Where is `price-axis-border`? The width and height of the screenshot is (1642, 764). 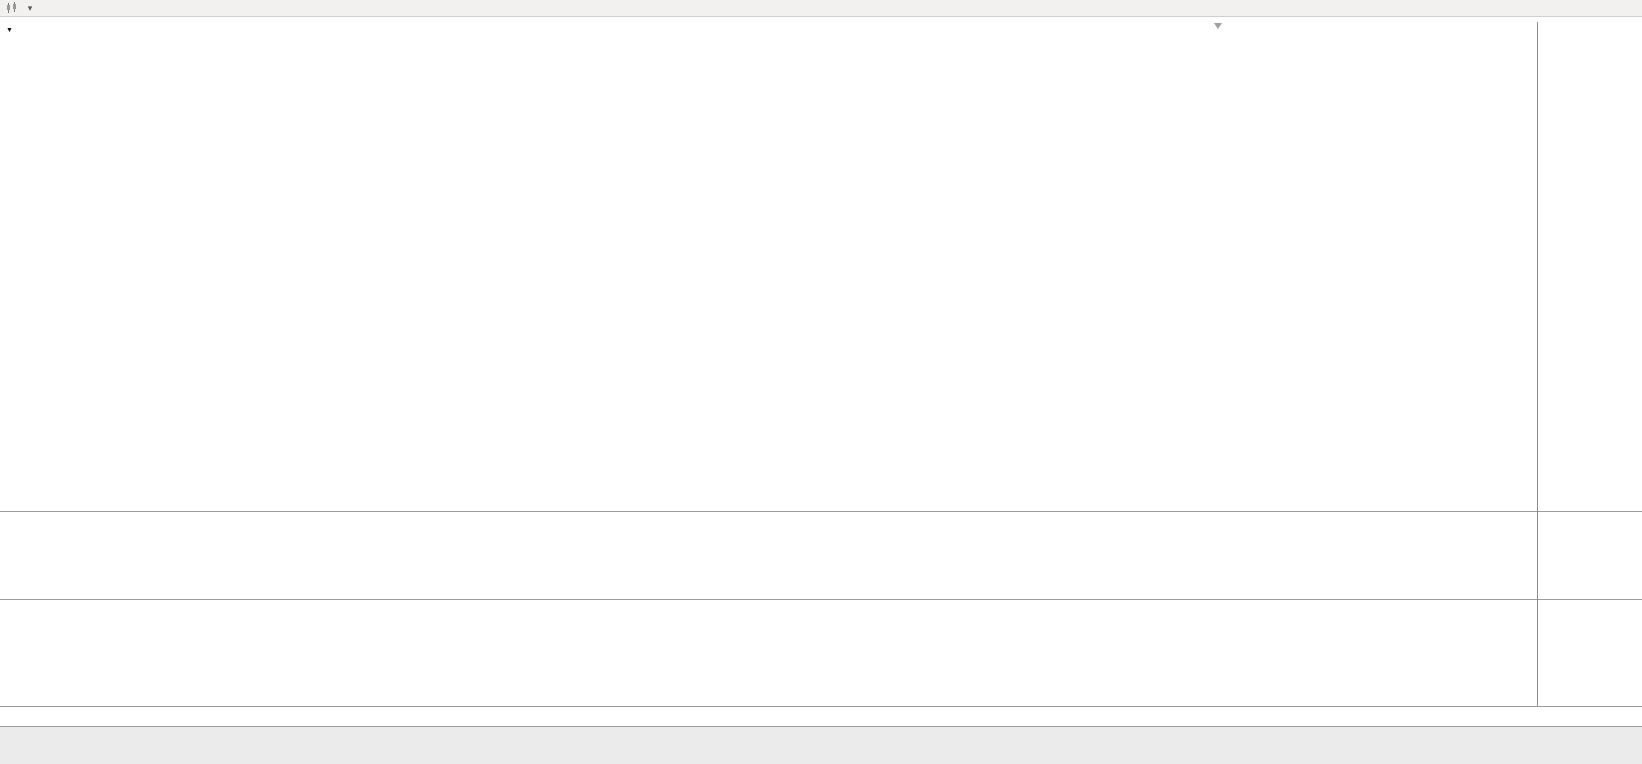 price-axis-border is located at coordinates (1537, 364).